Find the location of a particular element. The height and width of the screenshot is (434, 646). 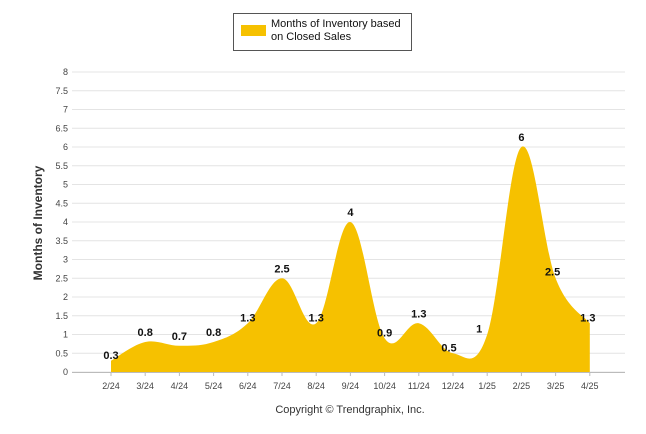

x-tick-label: 9/24 is located at coordinates (351, 386).